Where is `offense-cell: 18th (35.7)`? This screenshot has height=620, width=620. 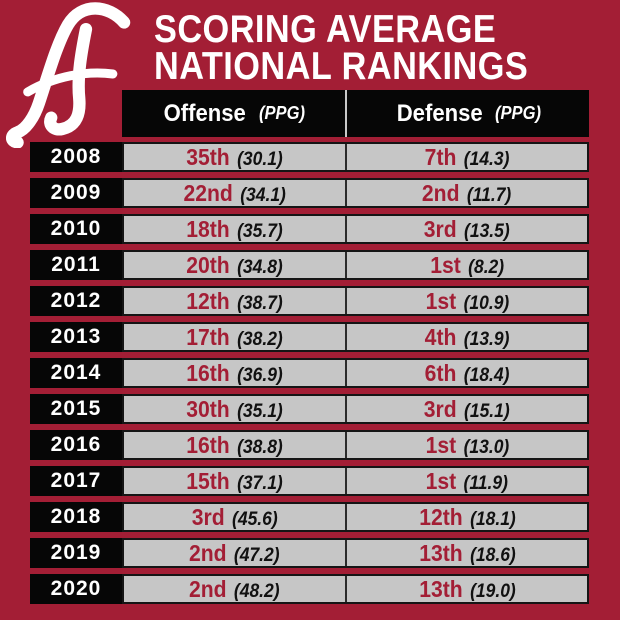
offense-cell: 18th (35.7) is located at coordinates (235, 229).